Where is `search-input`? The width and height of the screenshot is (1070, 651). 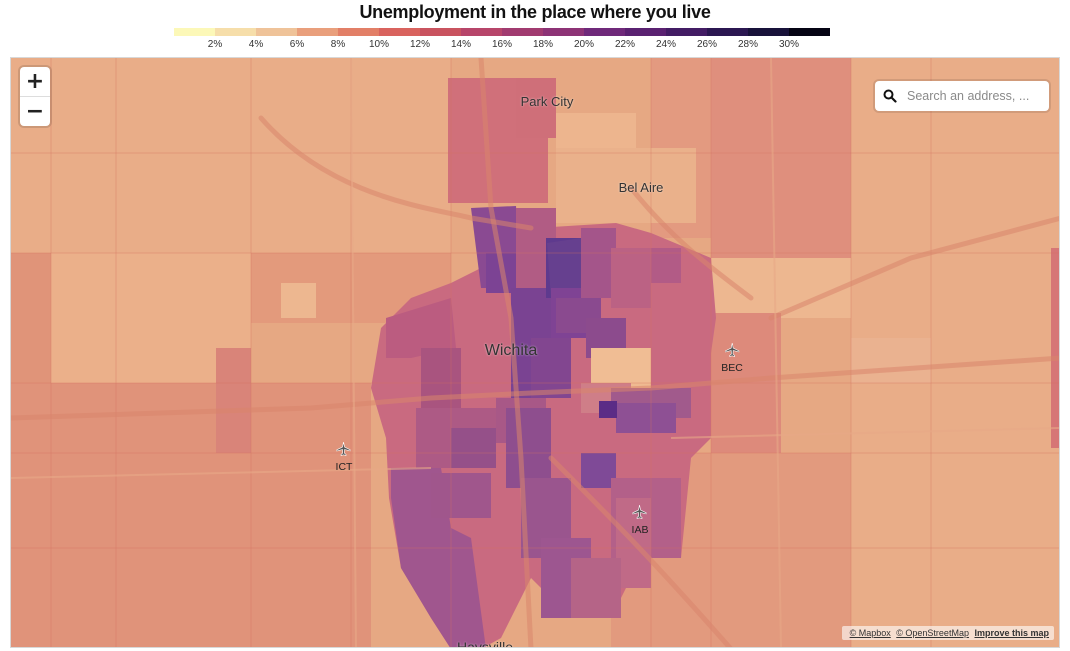
search-input is located at coordinates (974, 96).